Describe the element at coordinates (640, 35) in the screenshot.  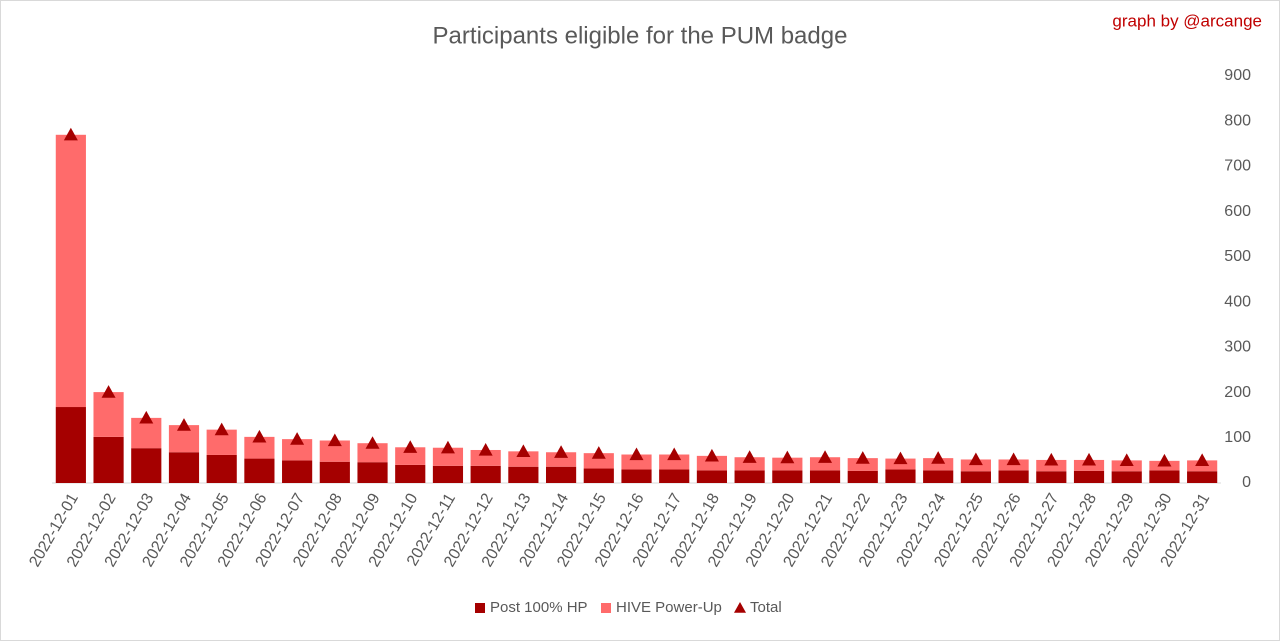
I see `chart-title: Participants eligible for the PUM badge` at that location.